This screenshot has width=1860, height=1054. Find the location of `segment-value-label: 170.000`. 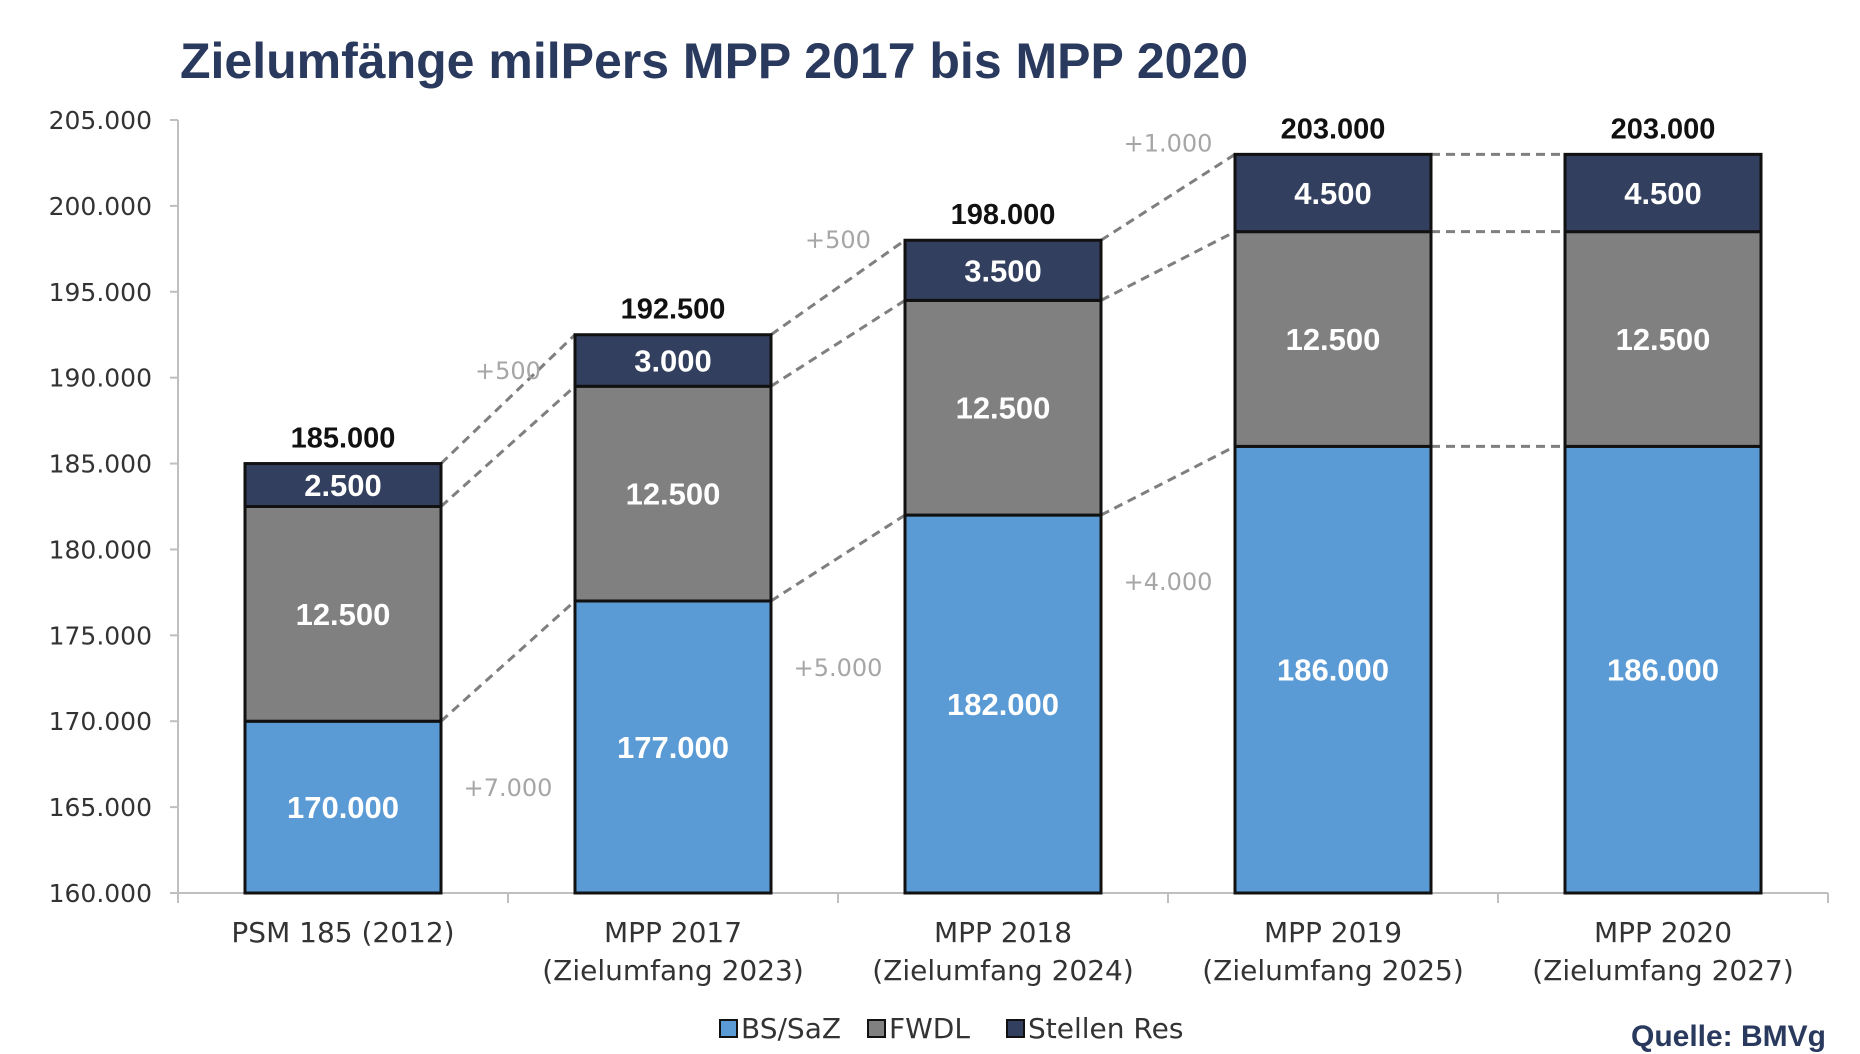

segment-value-label: 170.000 is located at coordinates (343, 807).